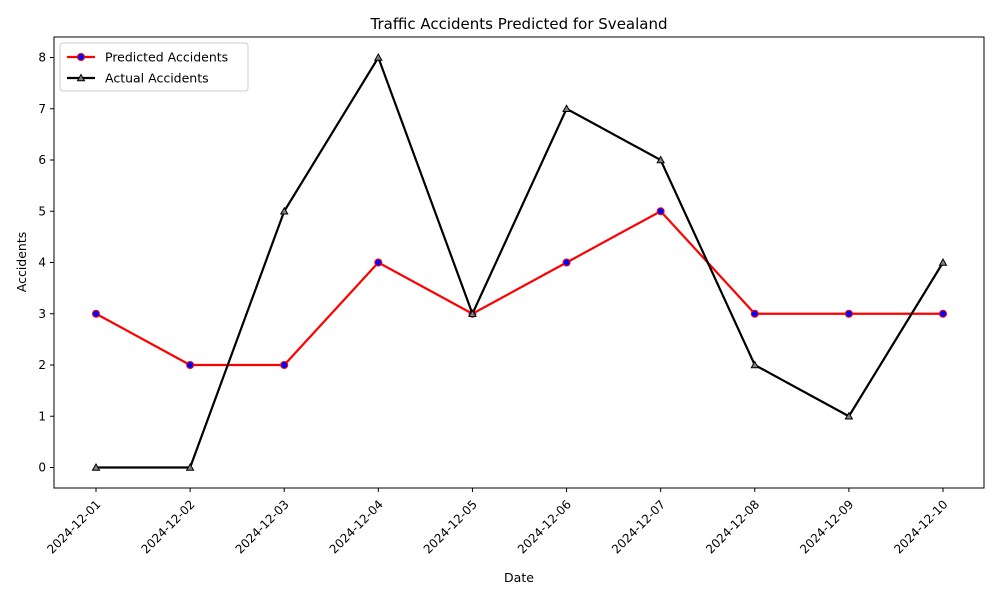 The image size is (1000, 600). Describe the element at coordinates (73, 526) in the screenshot. I see `x-tick-label: 2024-12-01` at that location.